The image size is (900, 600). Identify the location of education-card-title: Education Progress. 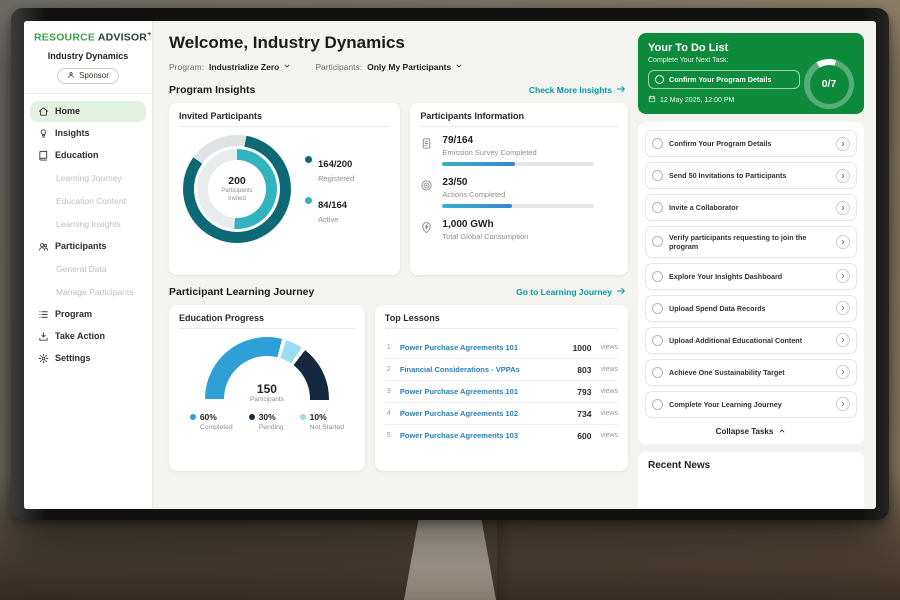
(267, 321).